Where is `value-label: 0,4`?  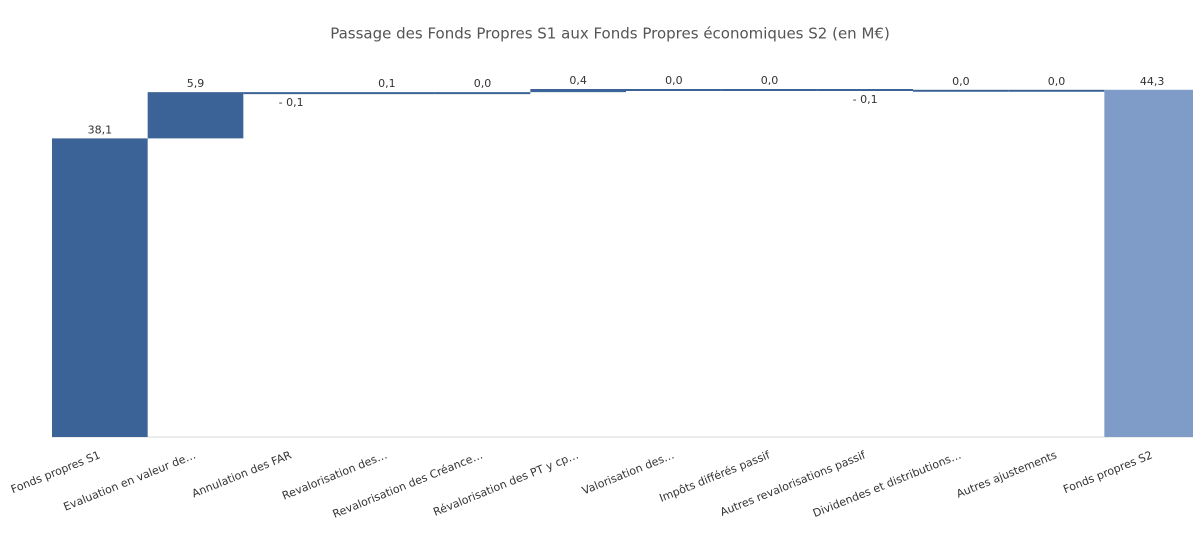
value-label: 0,4 is located at coordinates (578, 80).